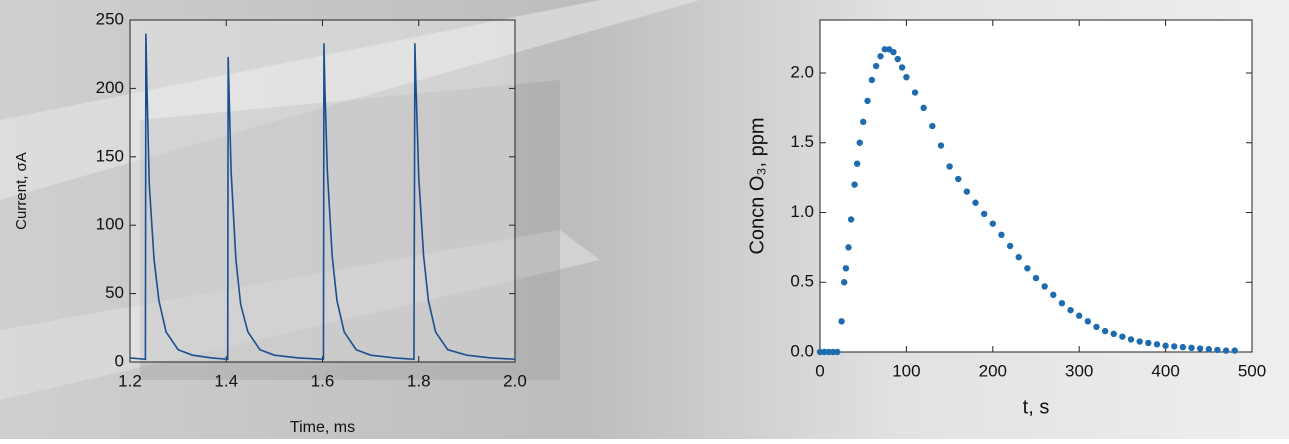 Image resolution: width=1289 pixels, height=444 pixels. What do you see at coordinates (757, 185) in the screenshot?
I see `y-axis-label: Concn O₃, ppm` at bounding box center [757, 185].